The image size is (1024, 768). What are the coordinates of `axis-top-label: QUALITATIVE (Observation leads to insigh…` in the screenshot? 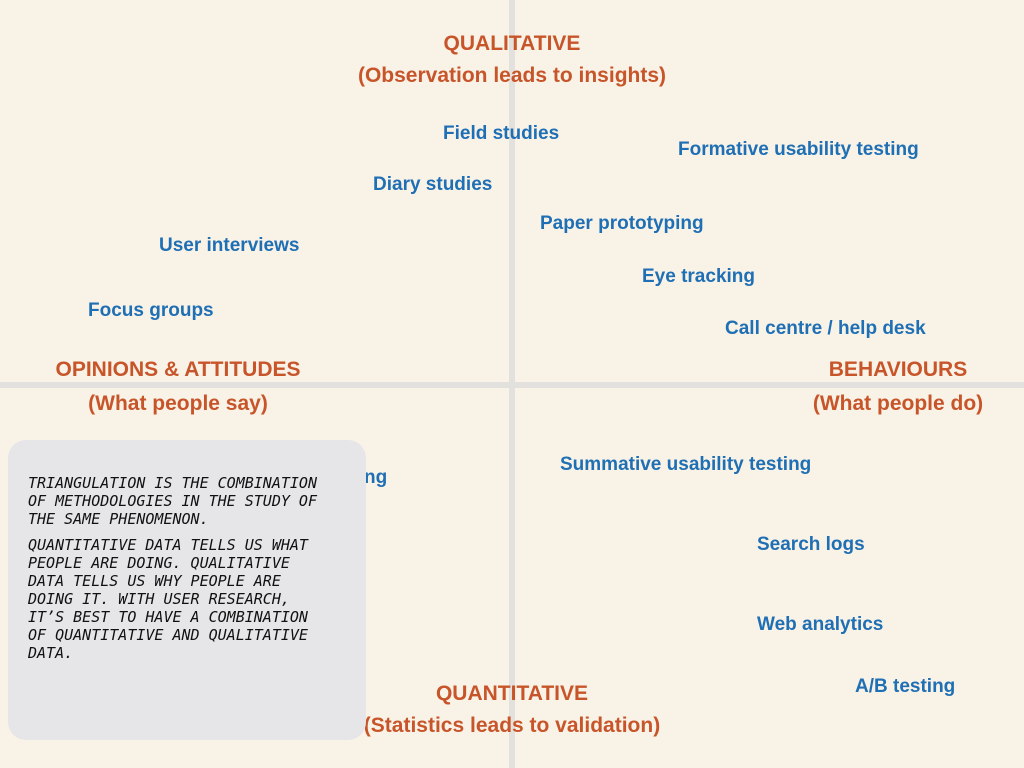 It's located at (512, 60).